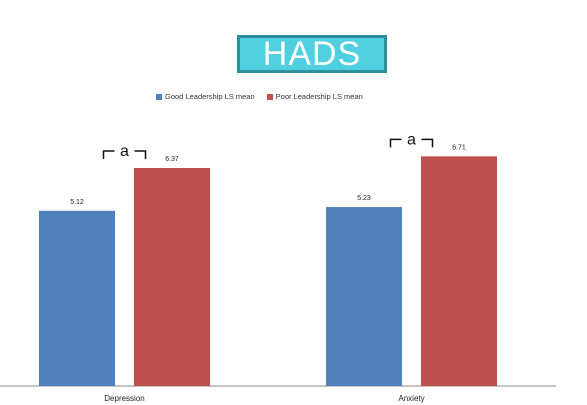 The image size is (587, 405). Describe the element at coordinates (269, 96) in the screenshot. I see `legend-swatch-poor` at that location.